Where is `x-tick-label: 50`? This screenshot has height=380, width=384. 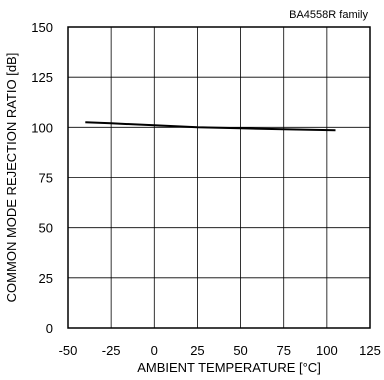 x-tick-label: 50 is located at coordinates (240, 350).